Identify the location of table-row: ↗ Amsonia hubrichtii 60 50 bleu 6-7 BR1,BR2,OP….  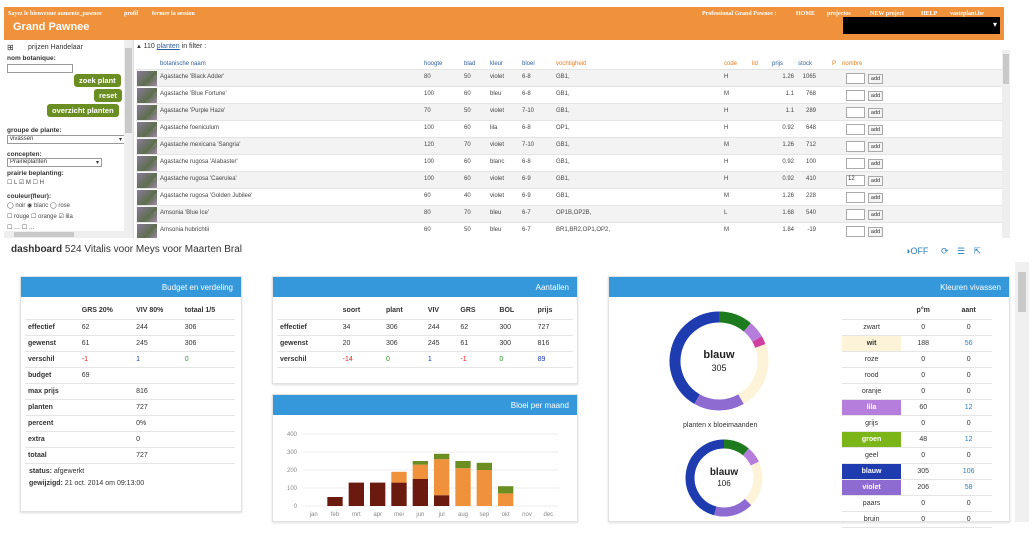
(569, 230).